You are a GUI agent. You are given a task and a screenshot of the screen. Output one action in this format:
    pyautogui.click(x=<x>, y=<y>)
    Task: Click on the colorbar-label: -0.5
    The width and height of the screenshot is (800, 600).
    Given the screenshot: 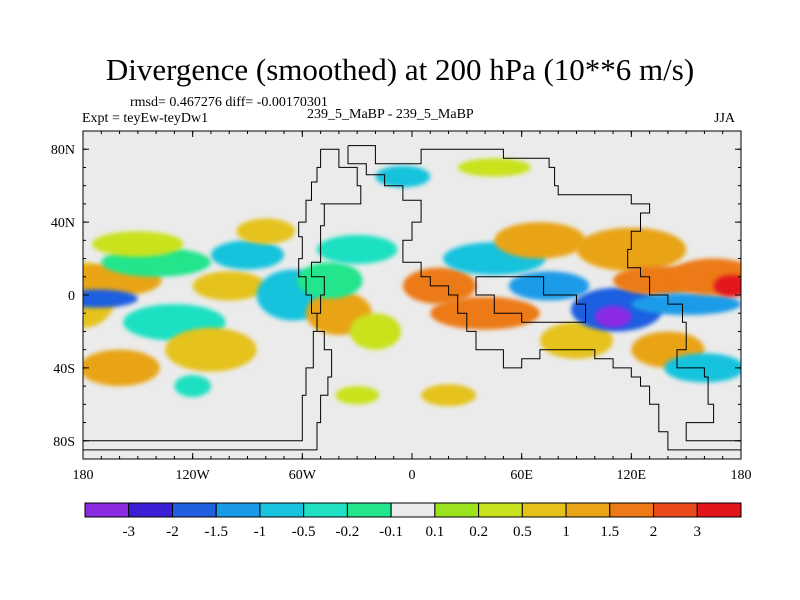 What is the action you would take?
    pyautogui.click(x=304, y=532)
    